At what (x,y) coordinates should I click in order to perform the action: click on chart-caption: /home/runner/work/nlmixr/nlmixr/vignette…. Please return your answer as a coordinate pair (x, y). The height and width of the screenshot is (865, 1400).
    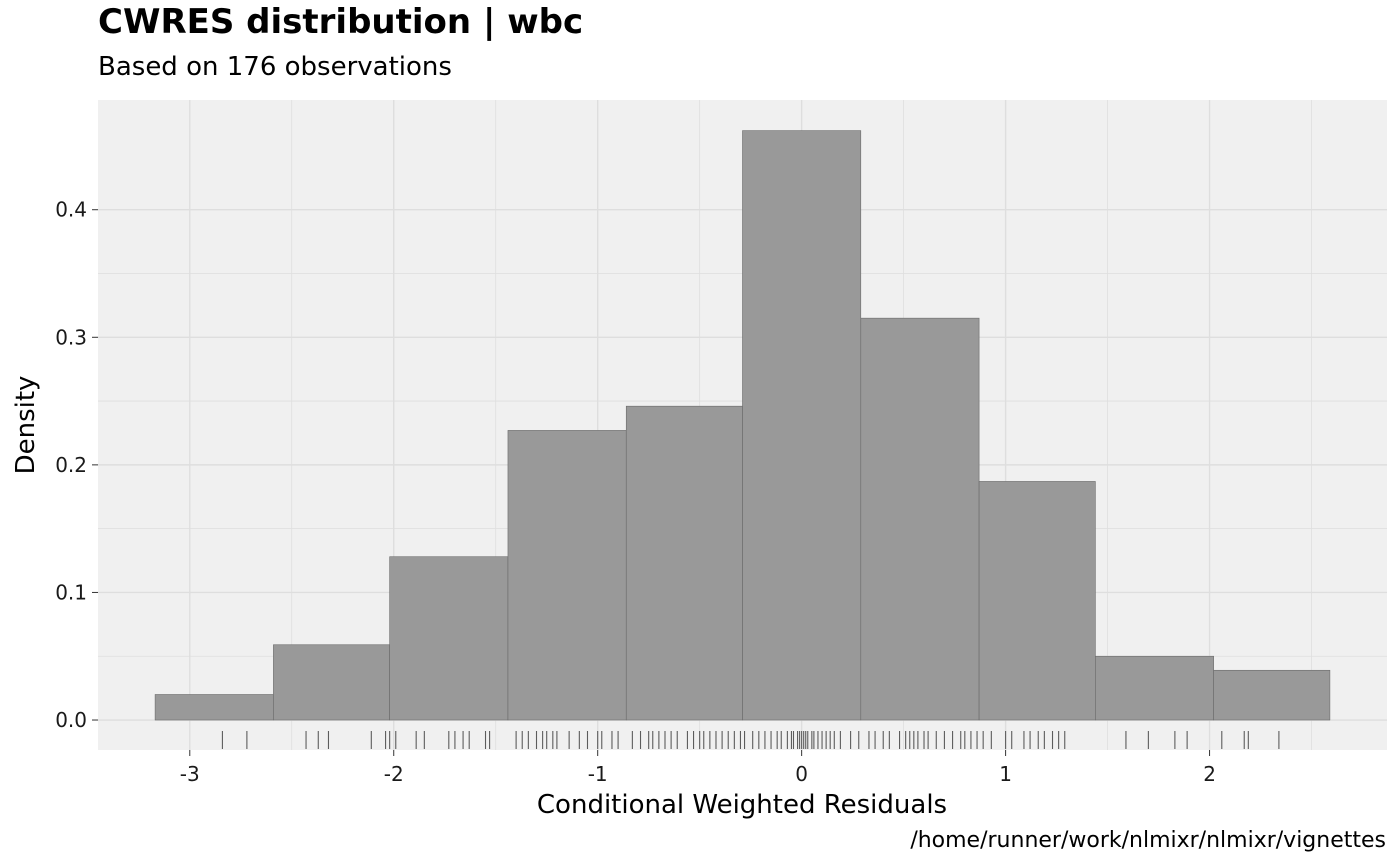
    Looking at the image, I should click on (1148, 840).